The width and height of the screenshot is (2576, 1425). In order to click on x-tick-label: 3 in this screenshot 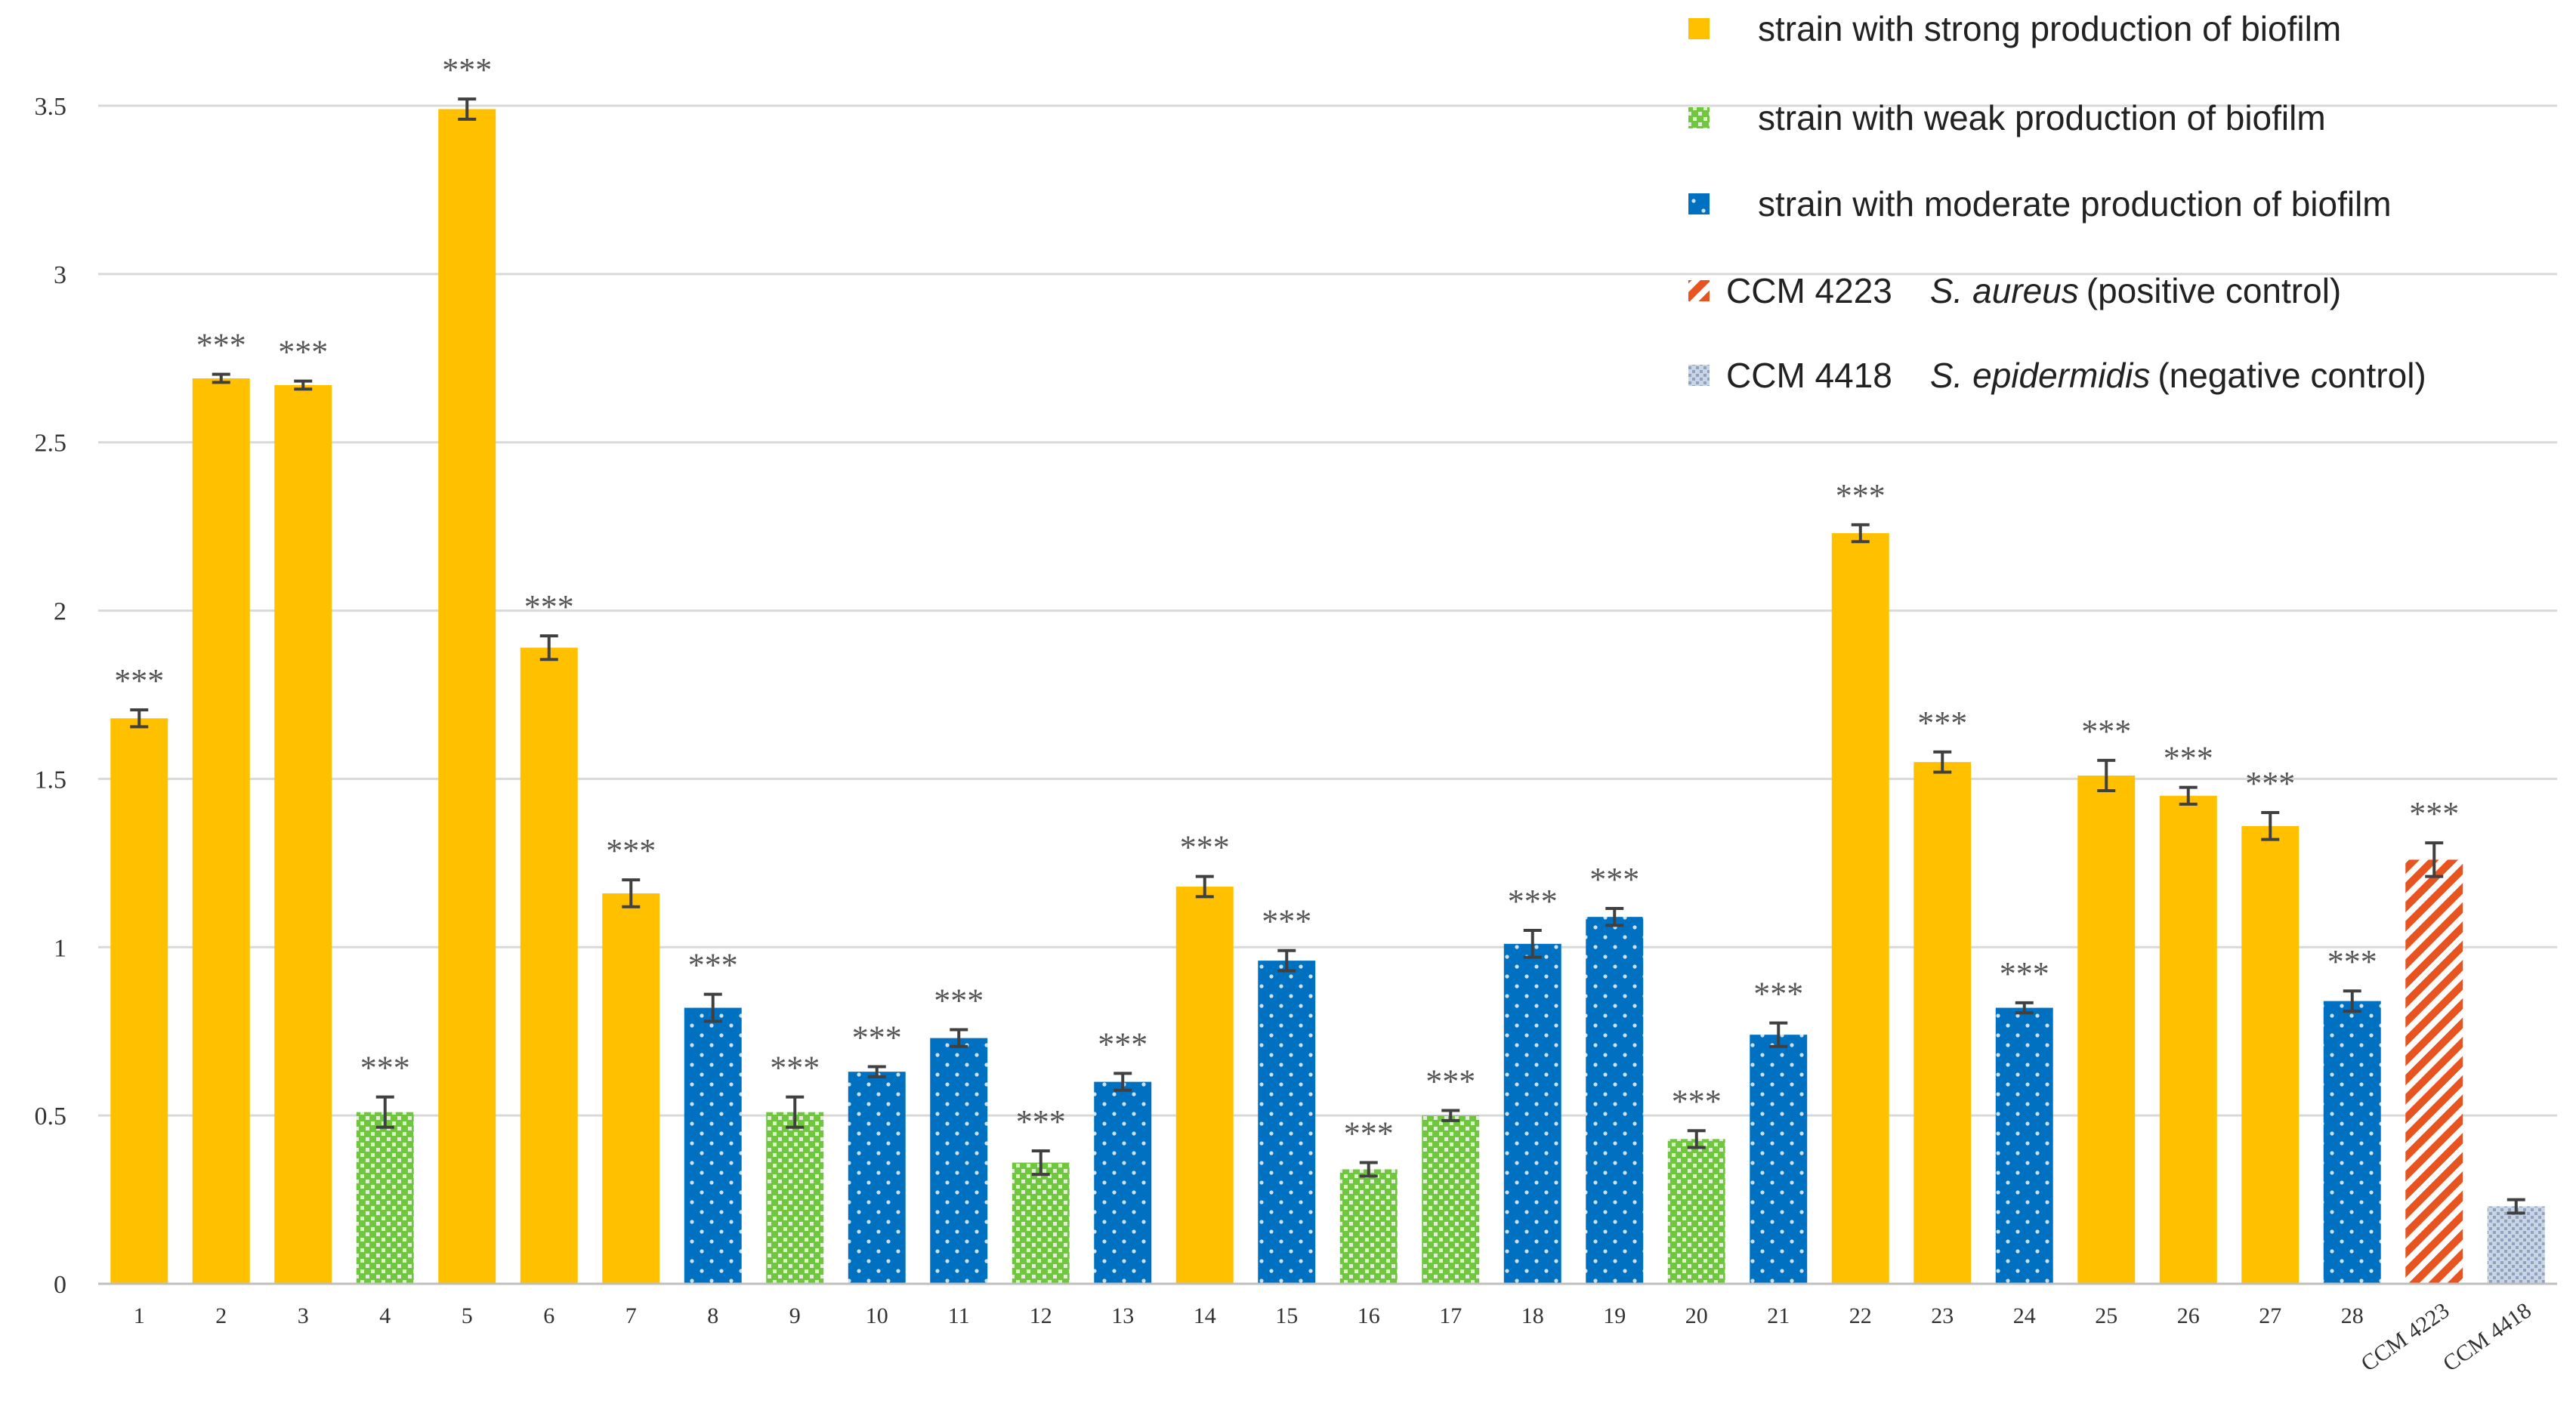, I will do `click(303, 1315)`.